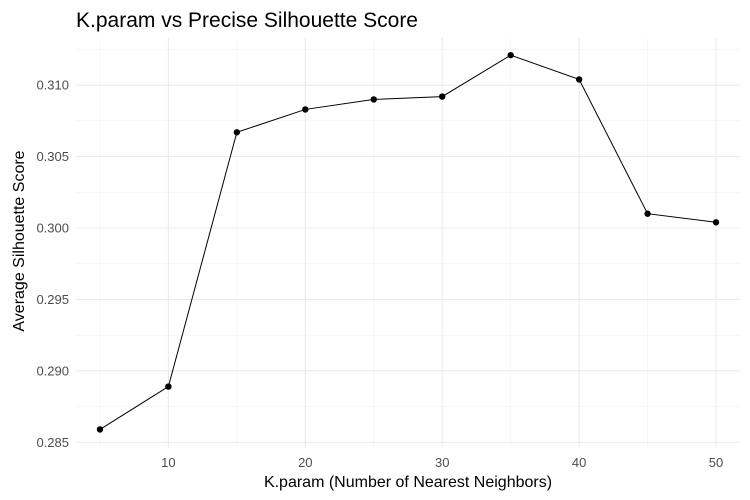  I want to click on y-tick-label: 0.305, so click(52, 156).